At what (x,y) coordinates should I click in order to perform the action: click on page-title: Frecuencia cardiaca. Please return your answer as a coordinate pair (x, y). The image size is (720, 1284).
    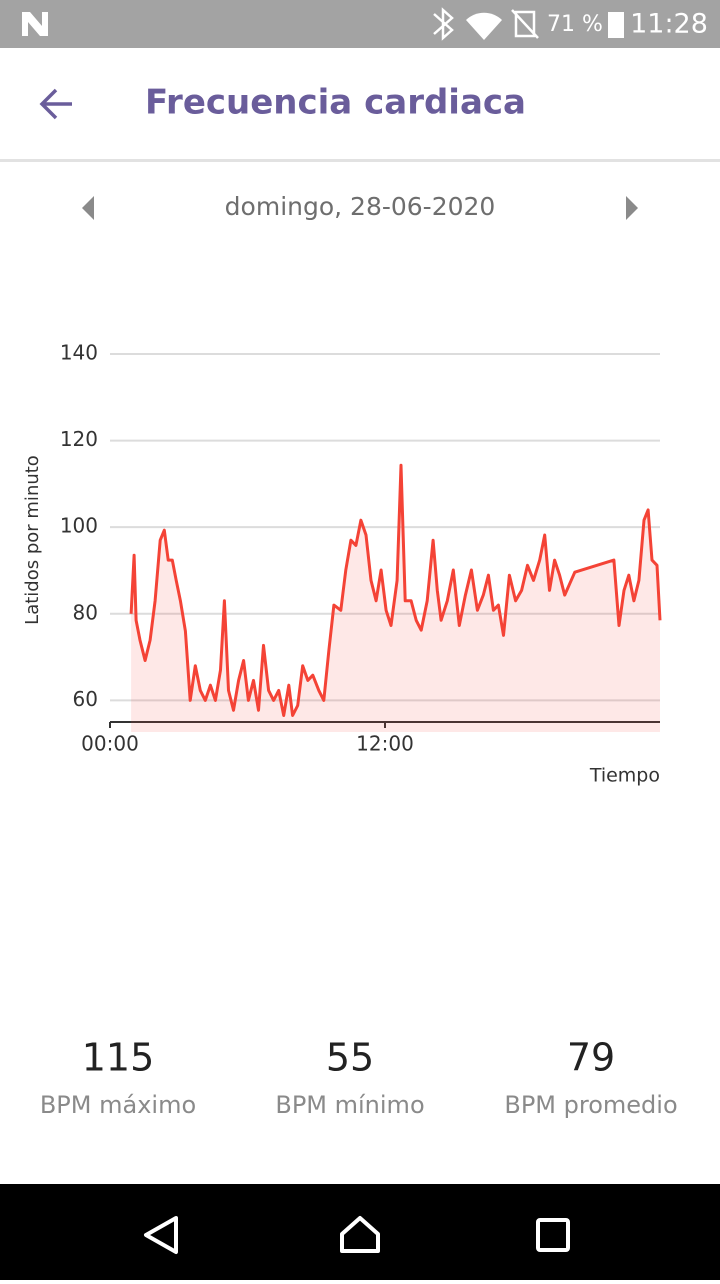
    Looking at the image, I should click on (335, 103).